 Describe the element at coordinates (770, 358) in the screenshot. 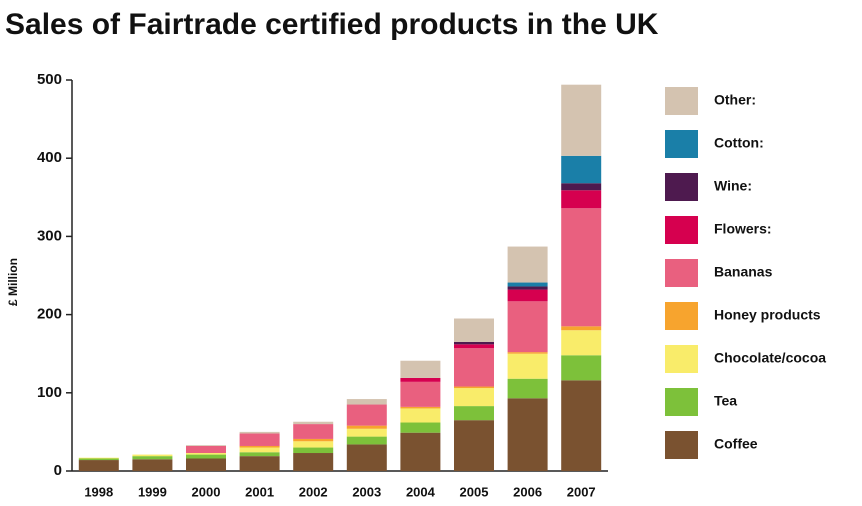

I see `legend-label: Chocolate/cocoa` at that location.